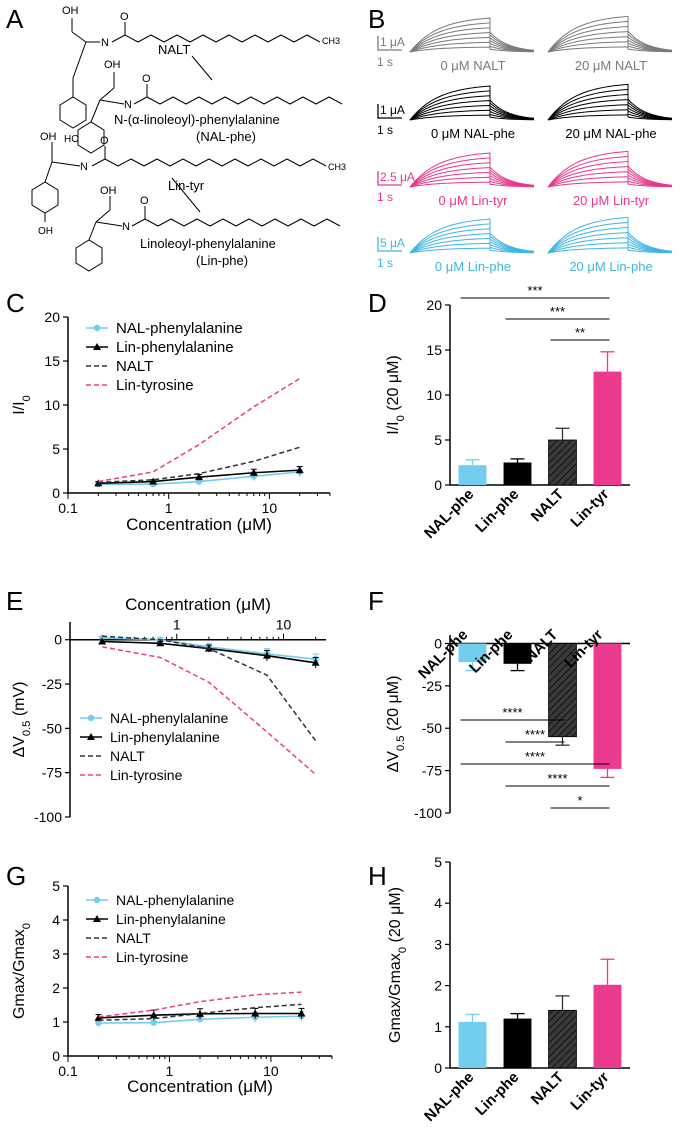 This screenshot has height=1146, width=683. Describe the element at coordinates (199, 524) in the screenshot. I see `axis-label: Concentration (μM)` at that location.